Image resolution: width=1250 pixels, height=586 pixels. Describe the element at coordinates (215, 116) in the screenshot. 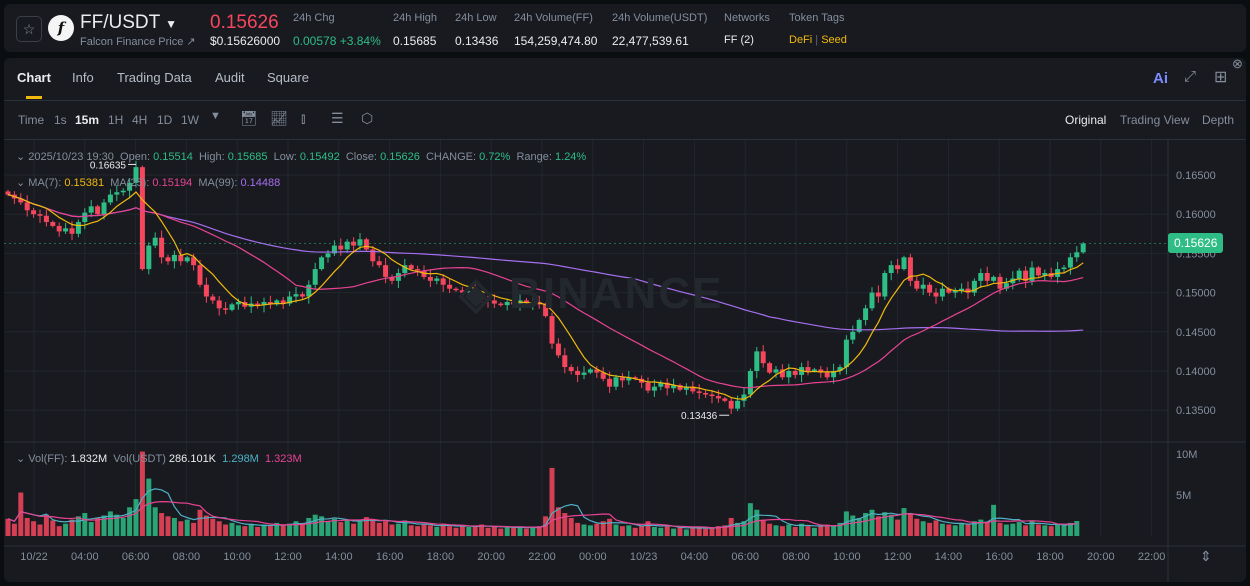

I see `interval-dropdown-icon: ▼` at that location.